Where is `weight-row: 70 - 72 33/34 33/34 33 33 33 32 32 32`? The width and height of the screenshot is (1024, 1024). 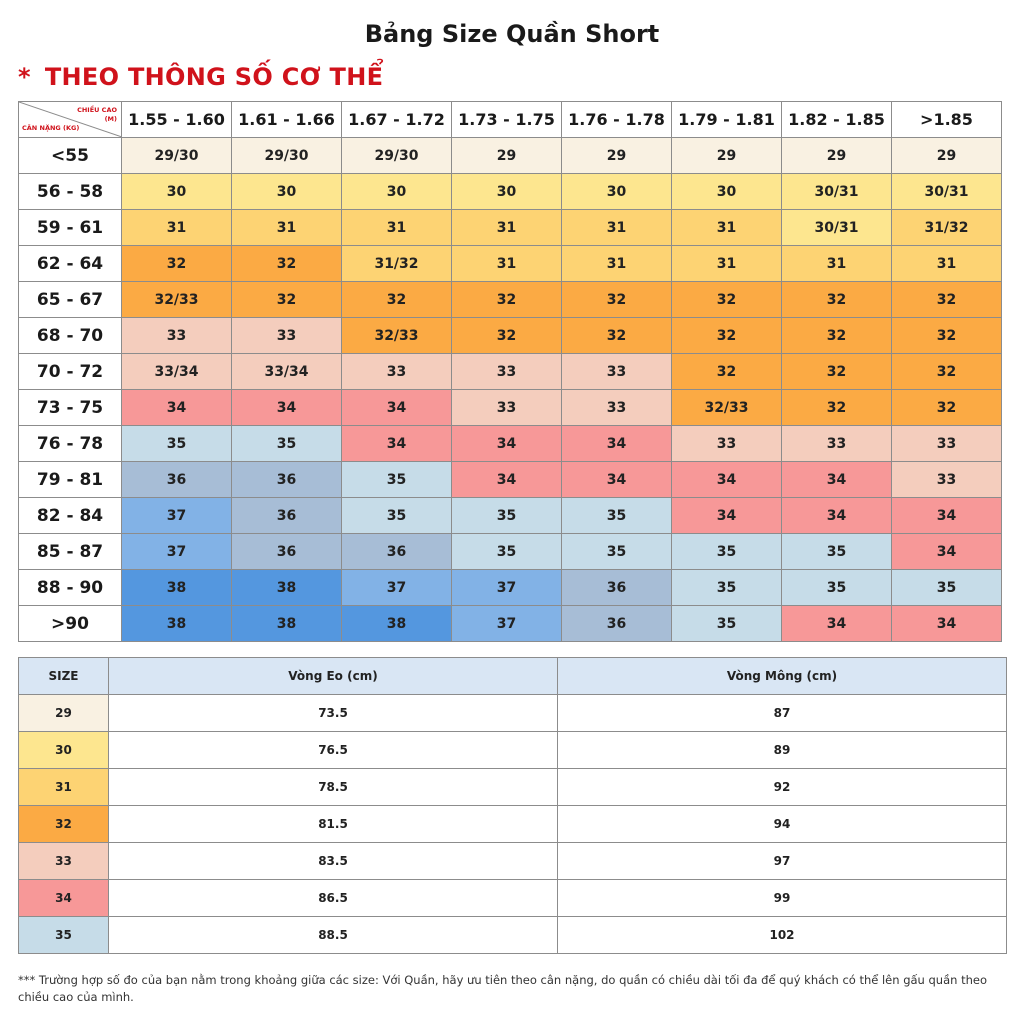
weight-row: 70 - 72 33/34 33/34 33 33 33 32 32 32 is located at coordinates (510, 371).